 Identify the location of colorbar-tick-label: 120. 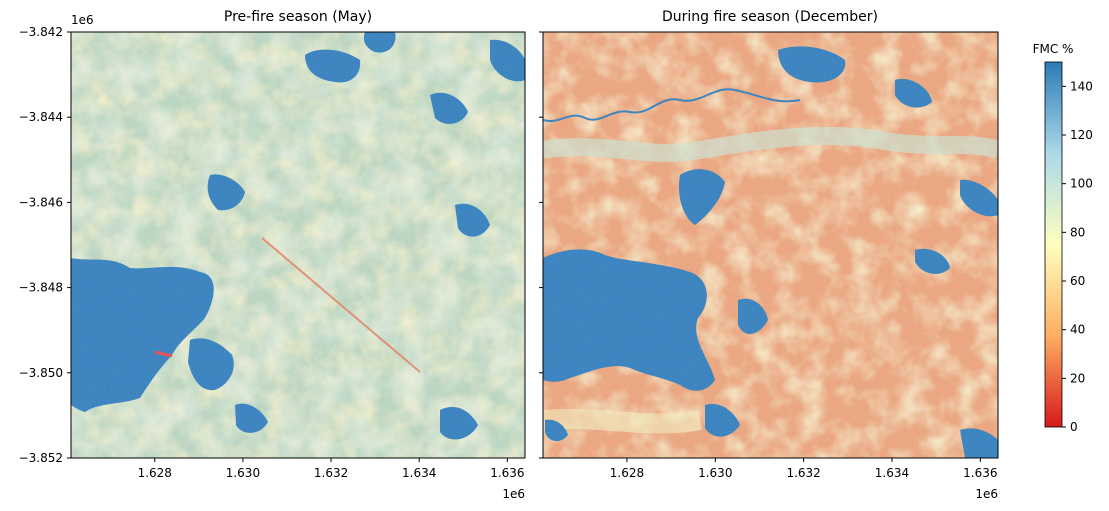
(1081, 135).